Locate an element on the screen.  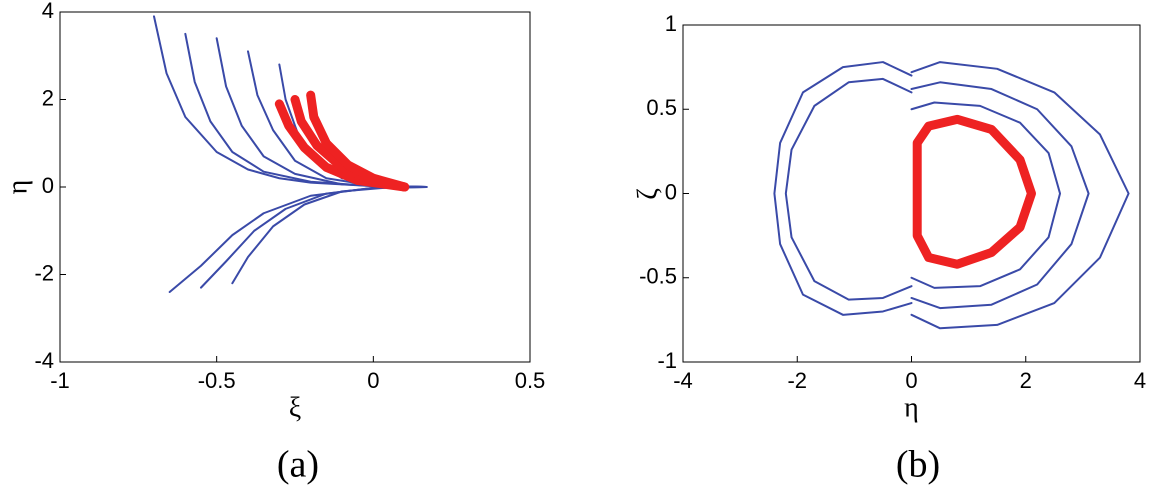
y-tick-label: 1 is located at coordinates (671, 23).